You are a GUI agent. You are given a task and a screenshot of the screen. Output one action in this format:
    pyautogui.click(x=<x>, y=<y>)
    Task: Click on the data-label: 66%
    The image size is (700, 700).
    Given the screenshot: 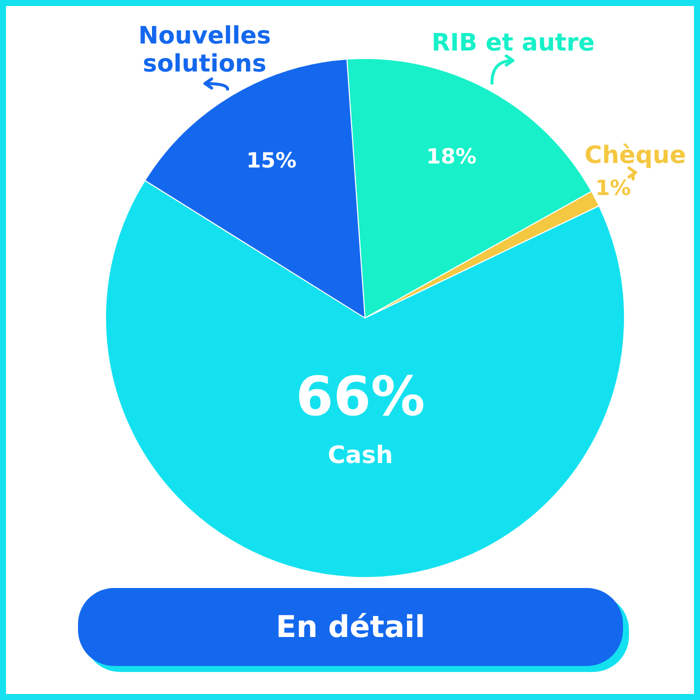 What is the action you would take?
    pyautogui.click(x=360, y=396)
    